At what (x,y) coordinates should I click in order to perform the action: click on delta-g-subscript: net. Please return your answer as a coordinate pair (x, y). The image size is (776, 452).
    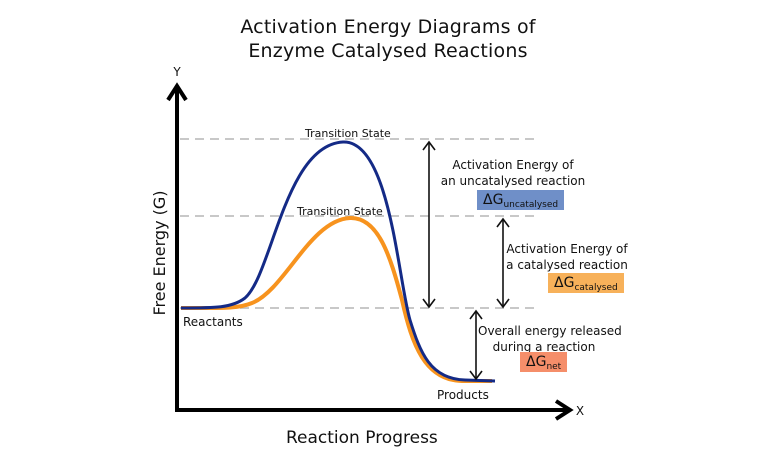
    Looking at the image, I should click on (554, 367).